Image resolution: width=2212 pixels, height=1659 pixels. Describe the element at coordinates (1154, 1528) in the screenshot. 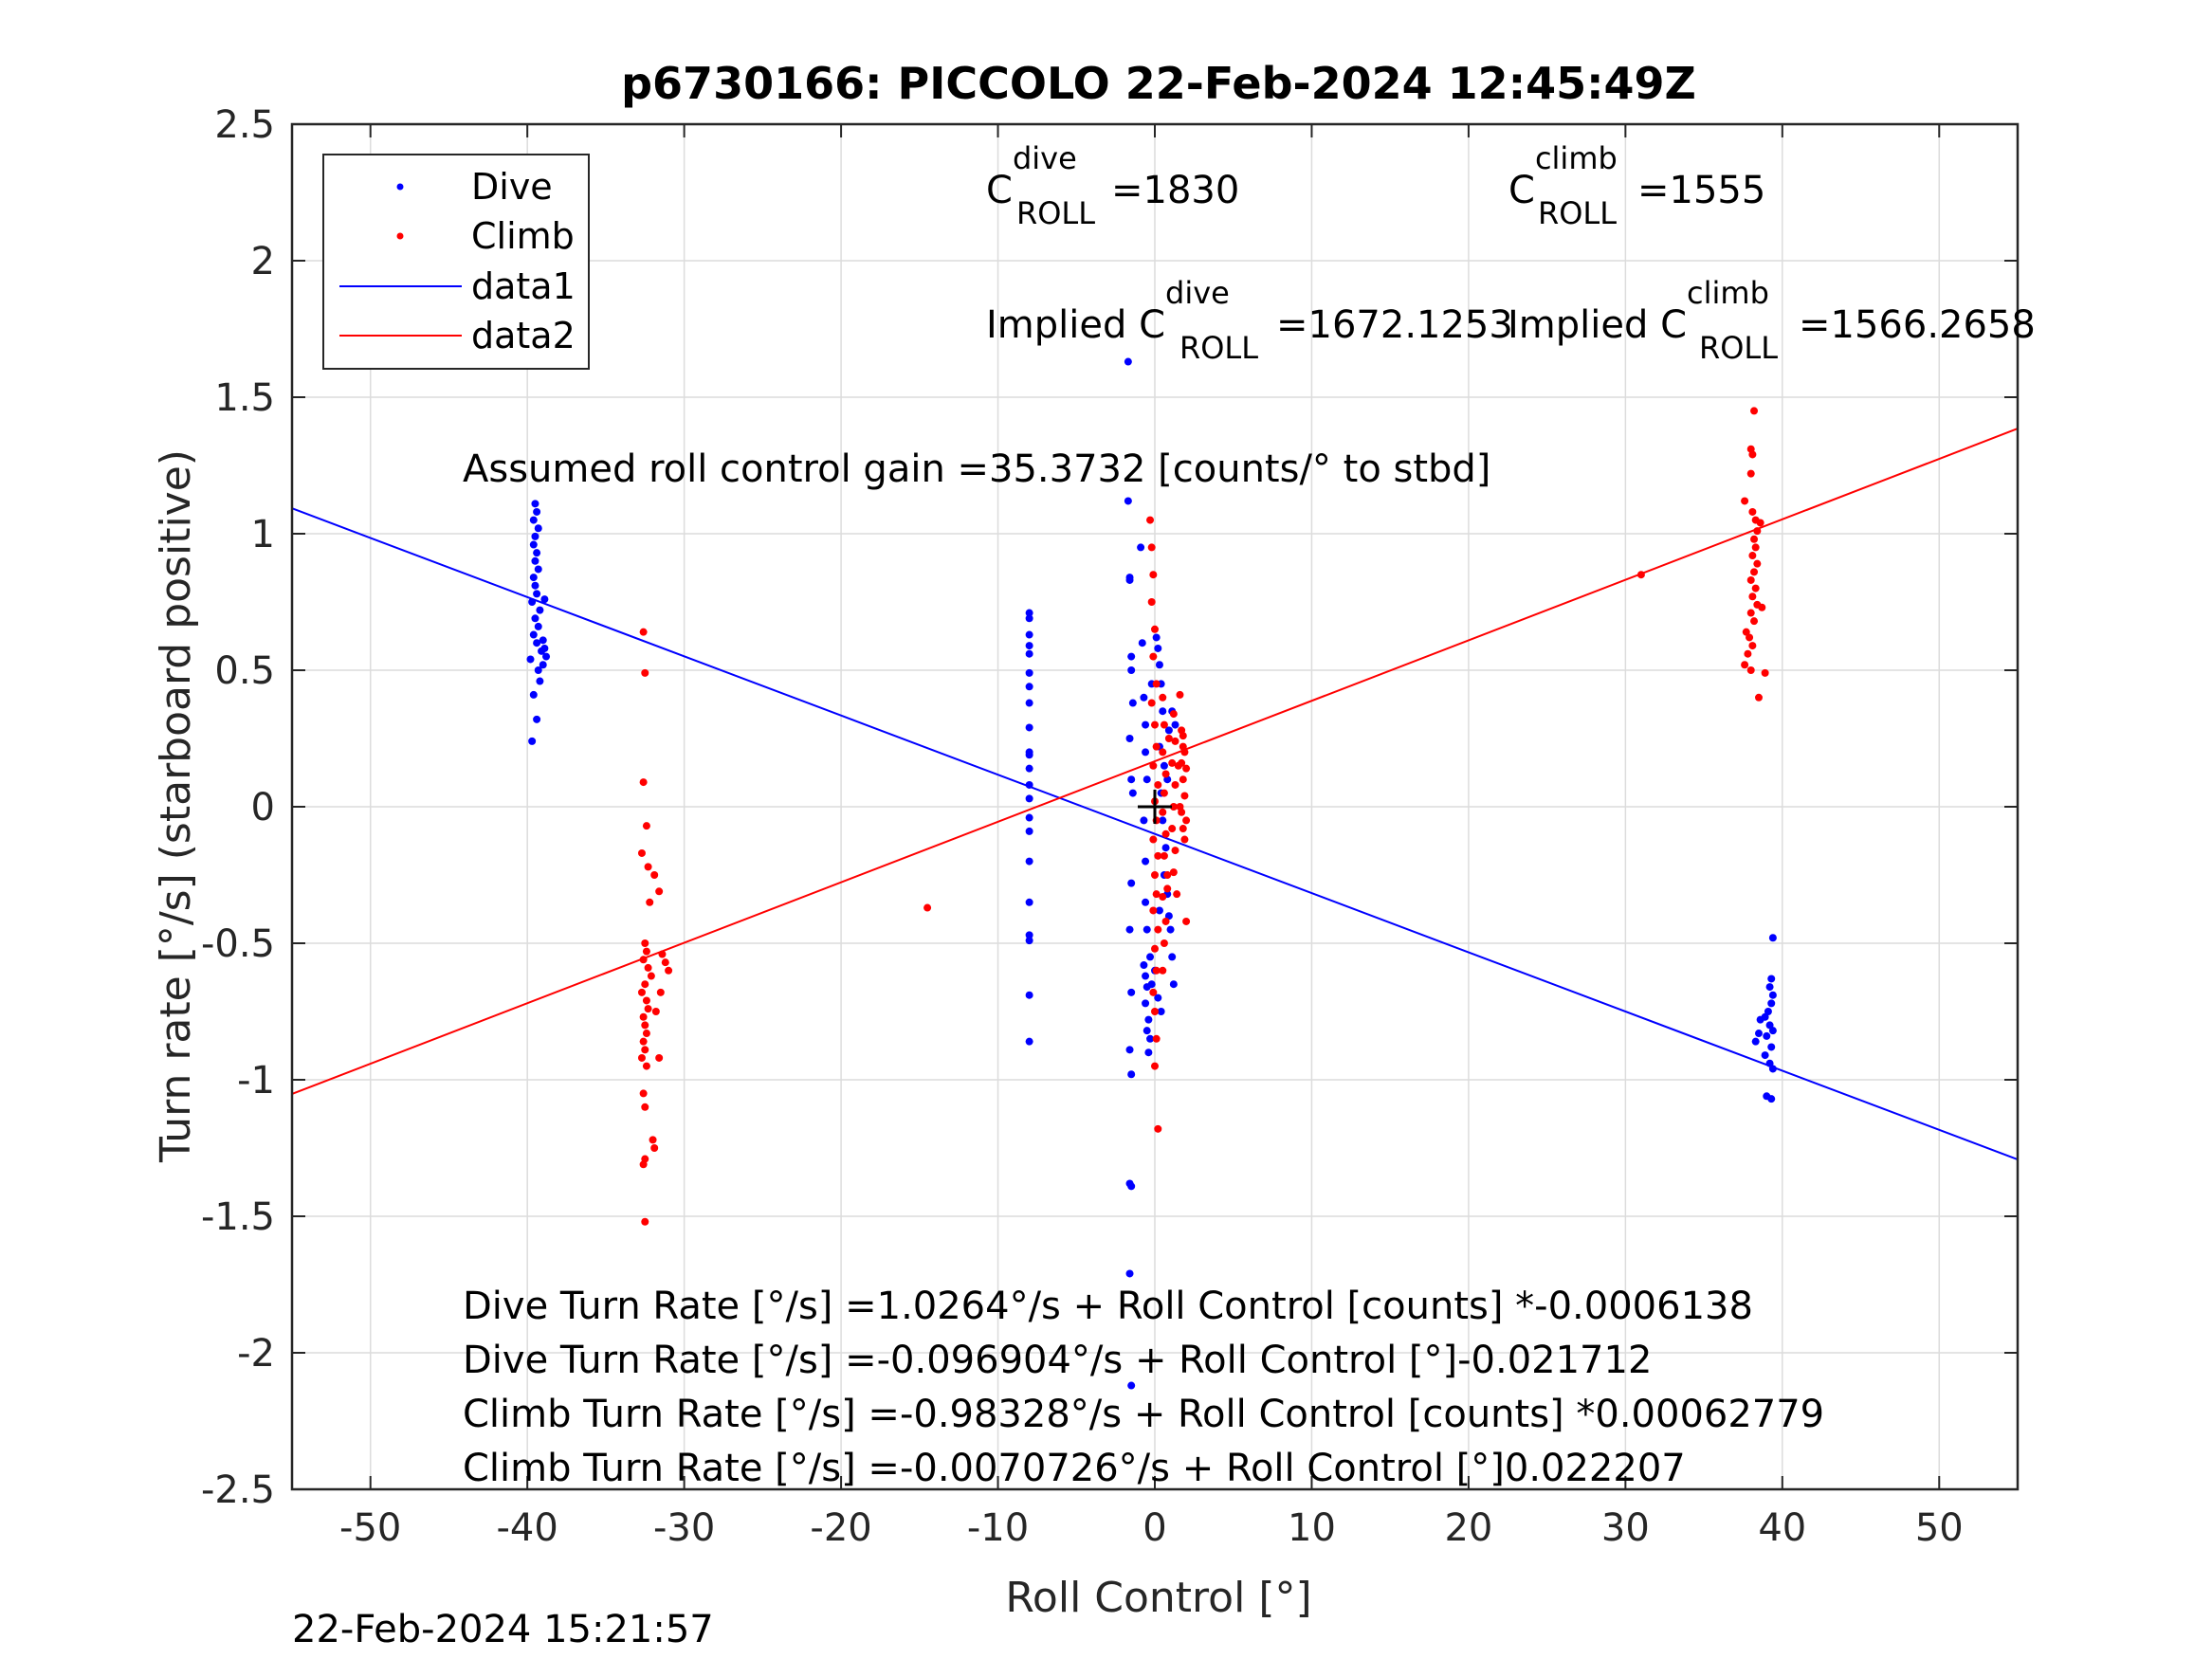

I see `x-tick: 0` at that location.